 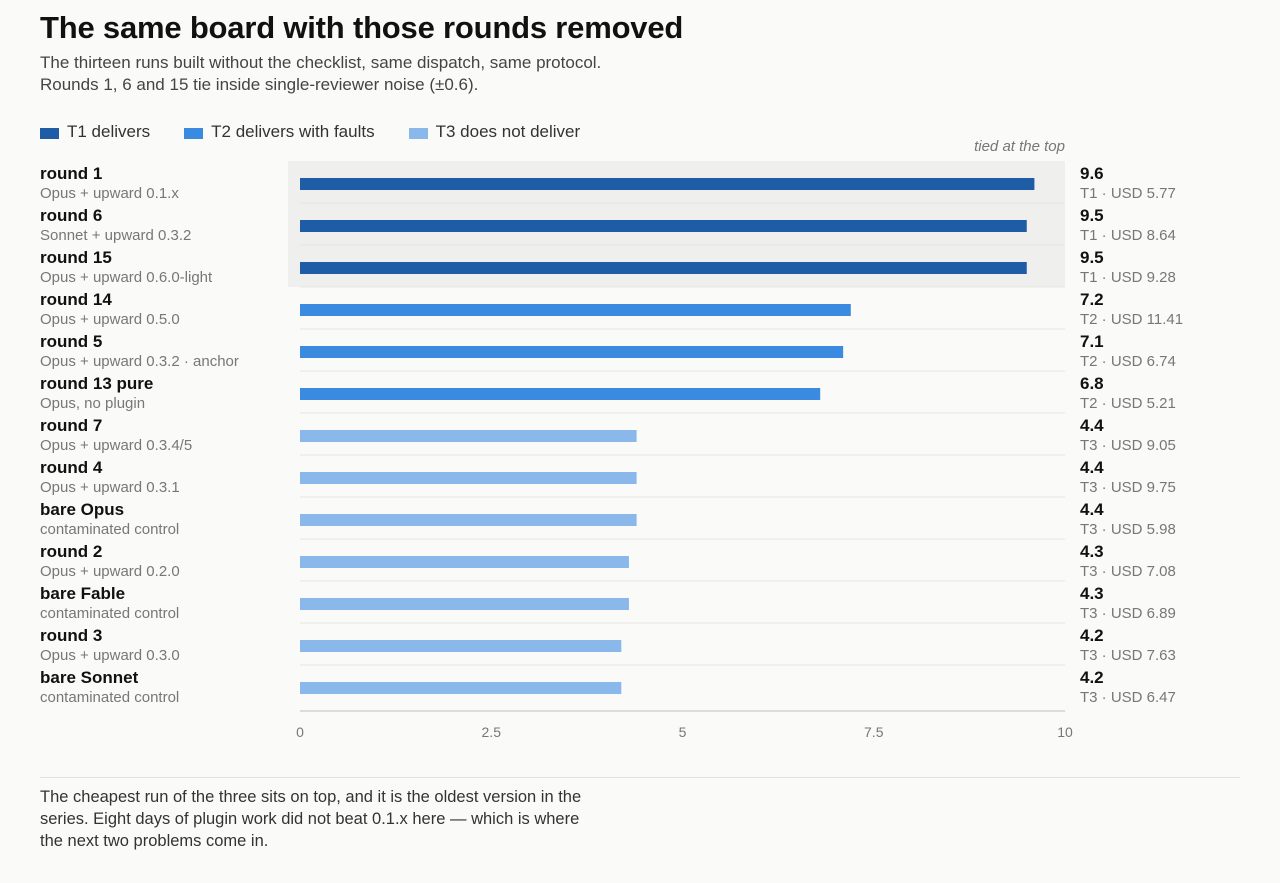 What do you see at coordinates (874, 732) in the screenshot?
I see `x-tick-label: 7.5` at bounding box center [874, 732].